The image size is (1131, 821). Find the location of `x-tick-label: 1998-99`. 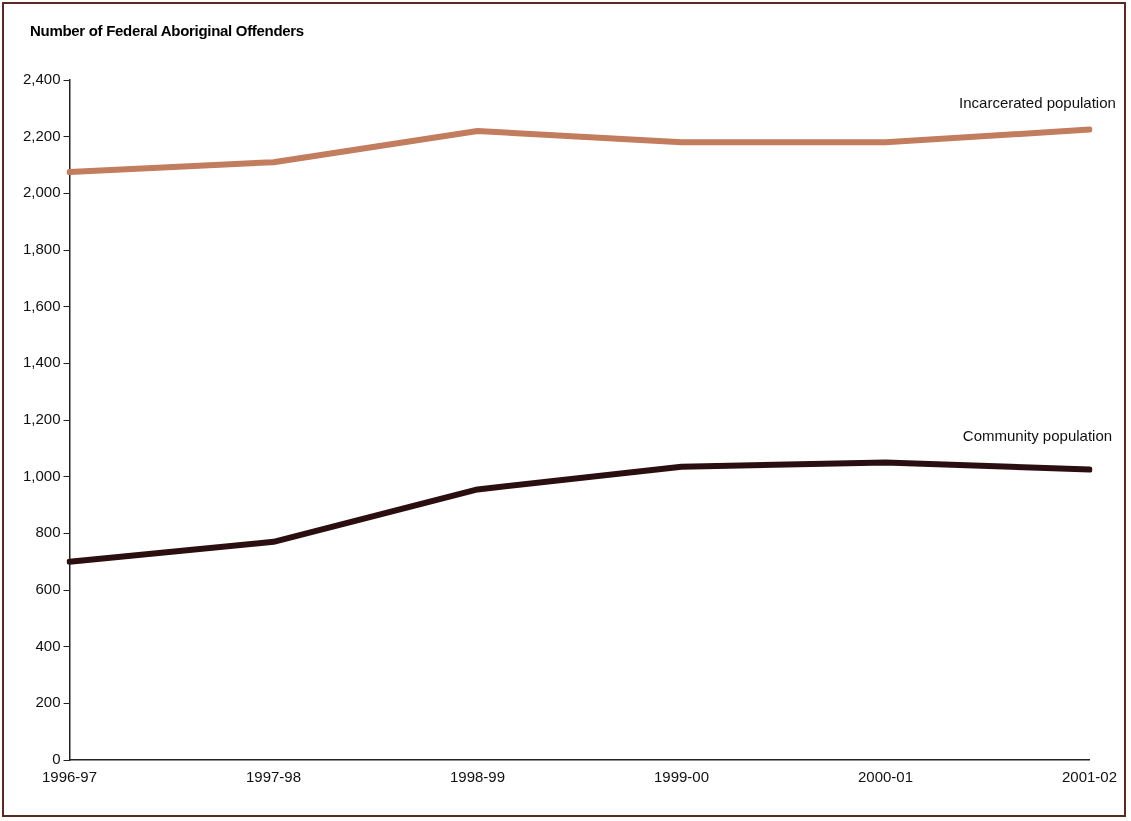

x-tick-label: 1998-99 is located at coordinates (477, 777).